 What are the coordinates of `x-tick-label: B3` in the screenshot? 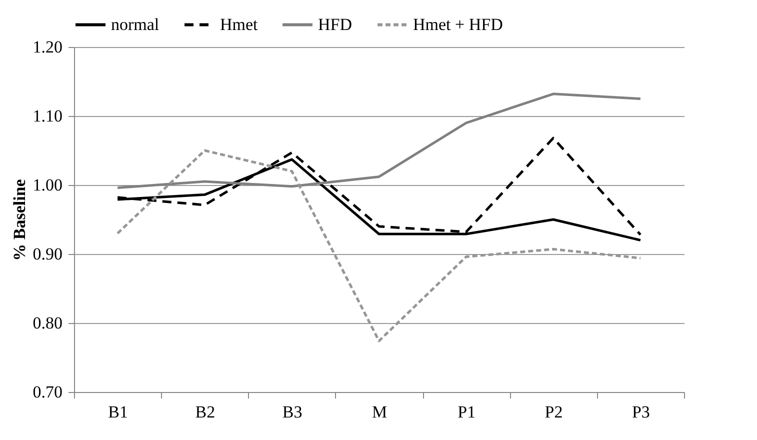 It's located at (292, 412).